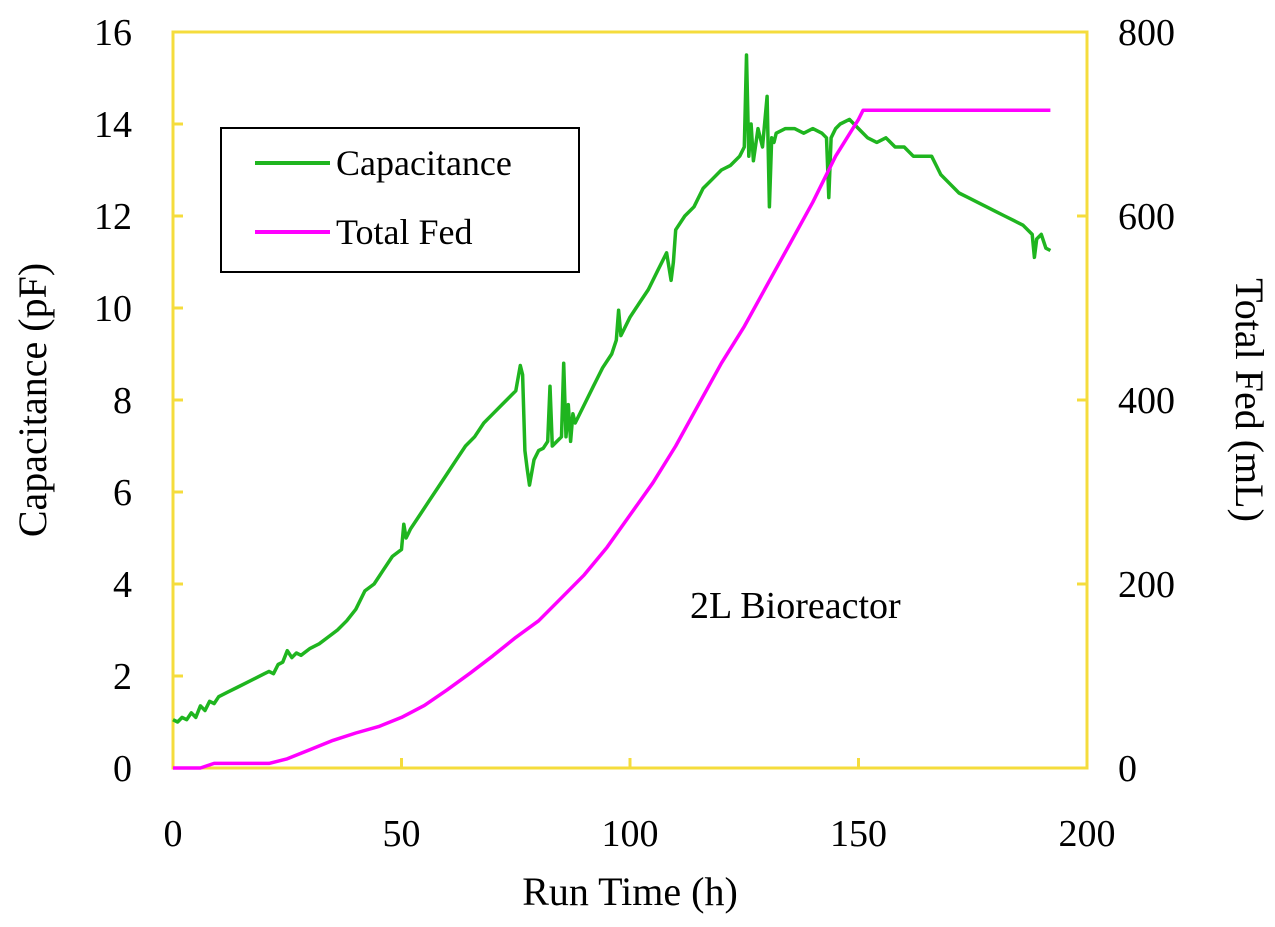 The image size is (1275, 927). Describe the element at coordinates (122, 493) in the screenshot. I see `left-y-tick-label: 6` at that location.